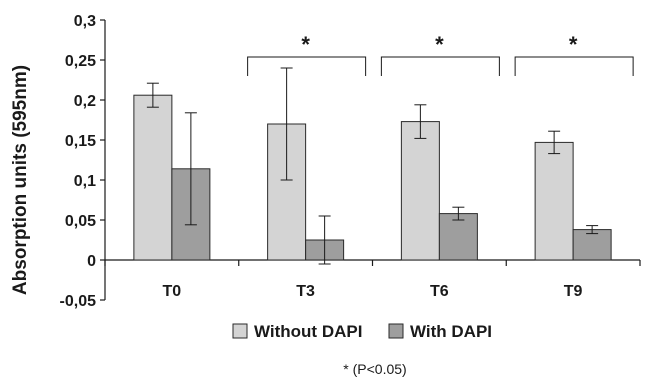 The height and width of the screenshot is (381, 646). Describe the element at coordinates (20, 180) in the screenshot. I see `y-axis-label: Absorption units (595nm)` at that location.